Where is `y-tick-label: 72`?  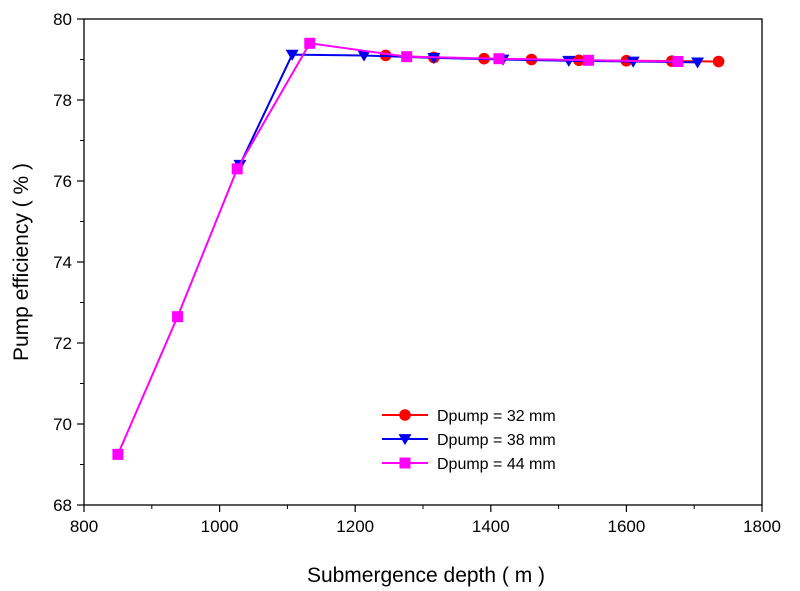 y-tick-label: 72 is located at coordinates (62, 343).